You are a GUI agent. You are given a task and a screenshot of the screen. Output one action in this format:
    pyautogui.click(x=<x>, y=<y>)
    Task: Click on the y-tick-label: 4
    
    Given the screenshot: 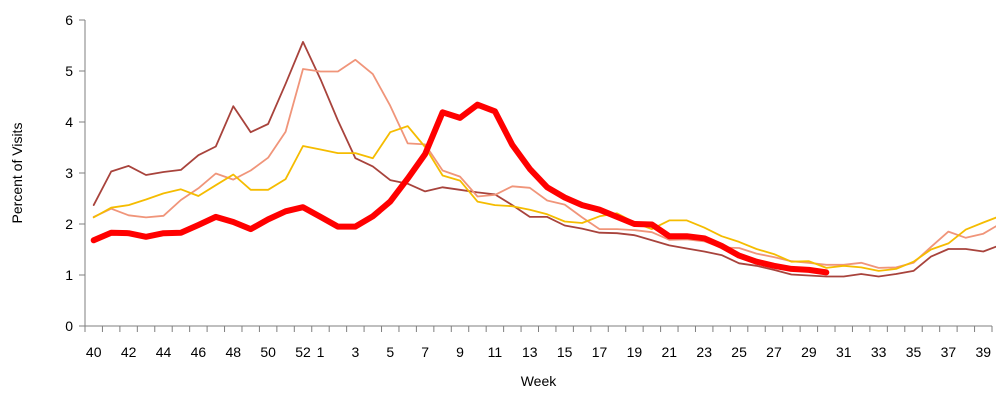 What is the action you would take?
    pyautogui.click(x=69, y=122)
    